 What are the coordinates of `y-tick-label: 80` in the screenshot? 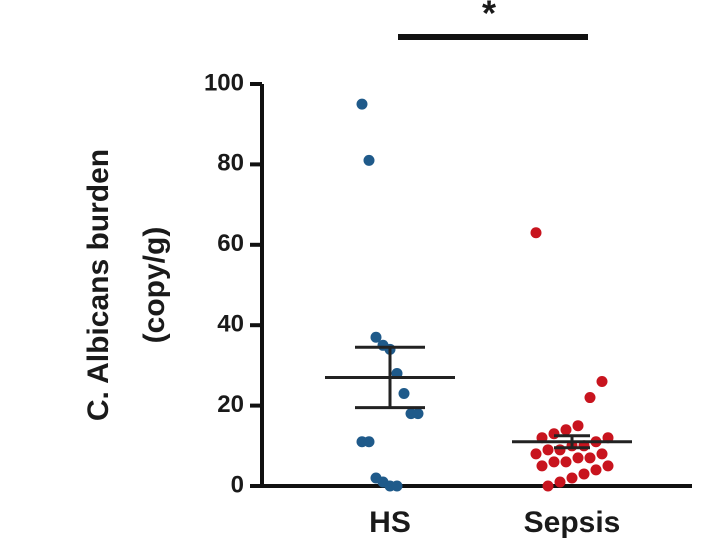 It's located at (230, 163).